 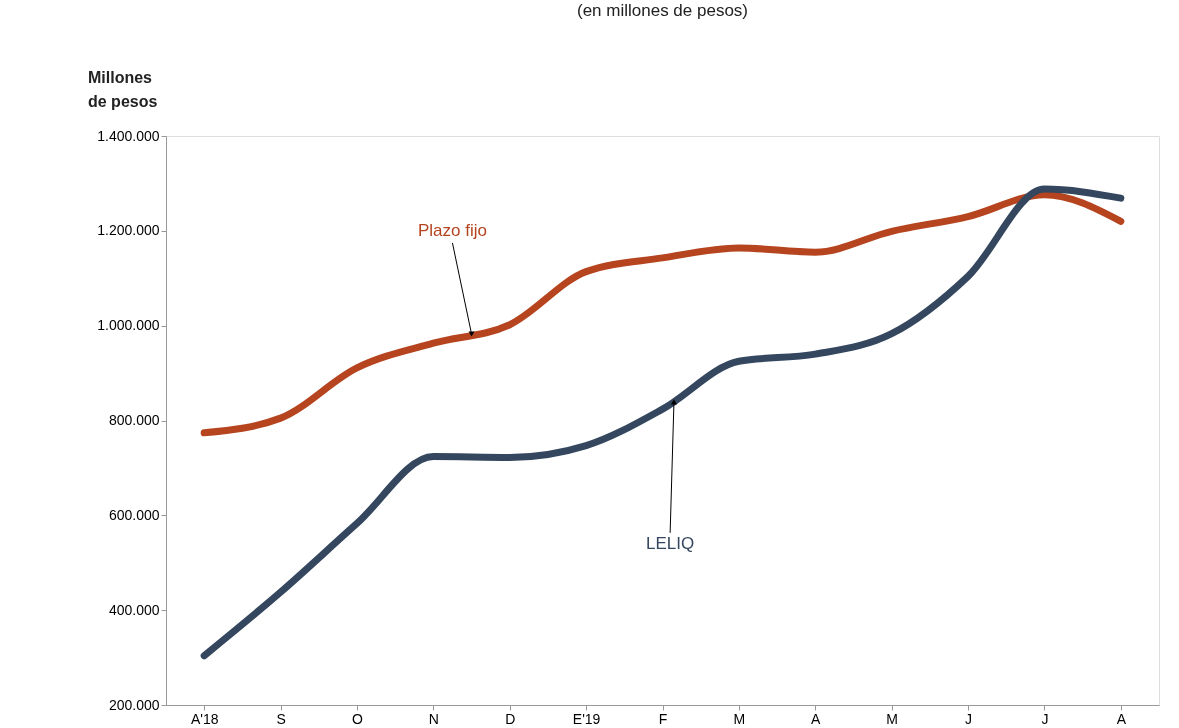 I want to click on y-tick-label: 600.000, so click(x=134, y=514).